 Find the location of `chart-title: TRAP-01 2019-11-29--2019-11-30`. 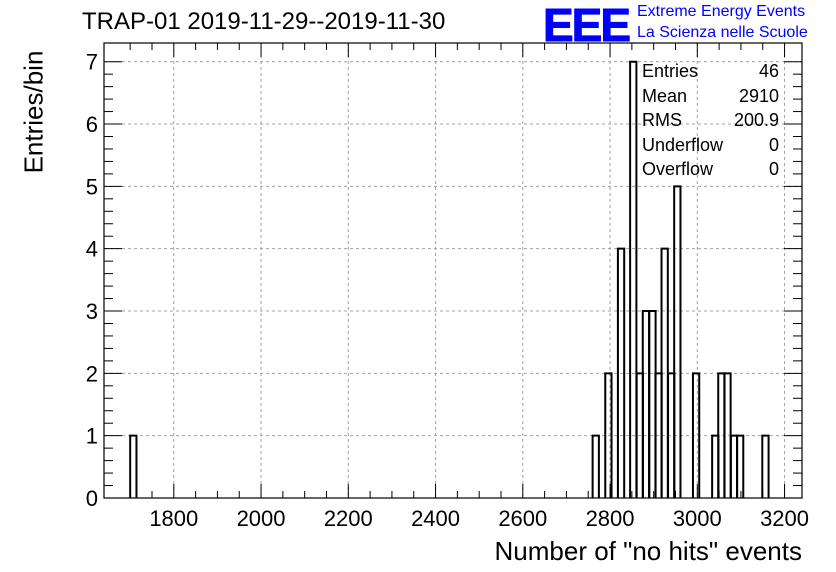

chart-title: TRAP-01 2019-11-29--2019-11-30 is located at coordinates (264, 21).